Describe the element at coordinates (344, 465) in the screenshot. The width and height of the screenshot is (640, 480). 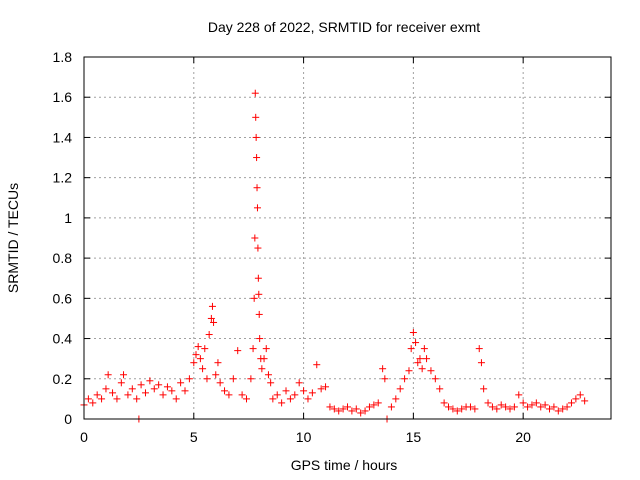
I see `x-axis-label: GPS time / hours` at that location.